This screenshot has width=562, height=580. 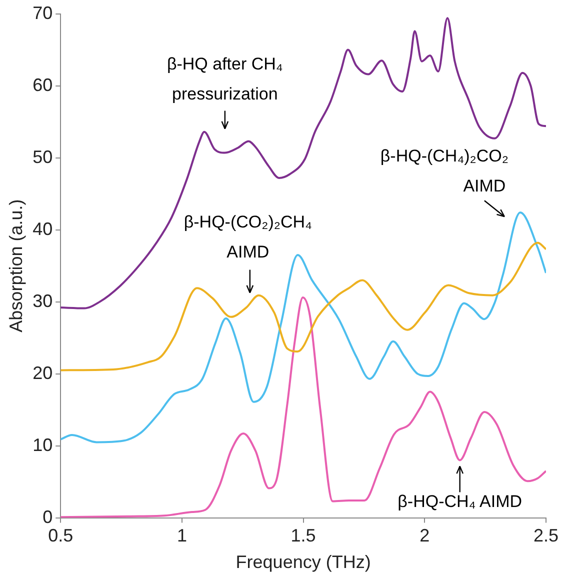 I want to click on y-tick-label: 40, so click(x=42, y=228).